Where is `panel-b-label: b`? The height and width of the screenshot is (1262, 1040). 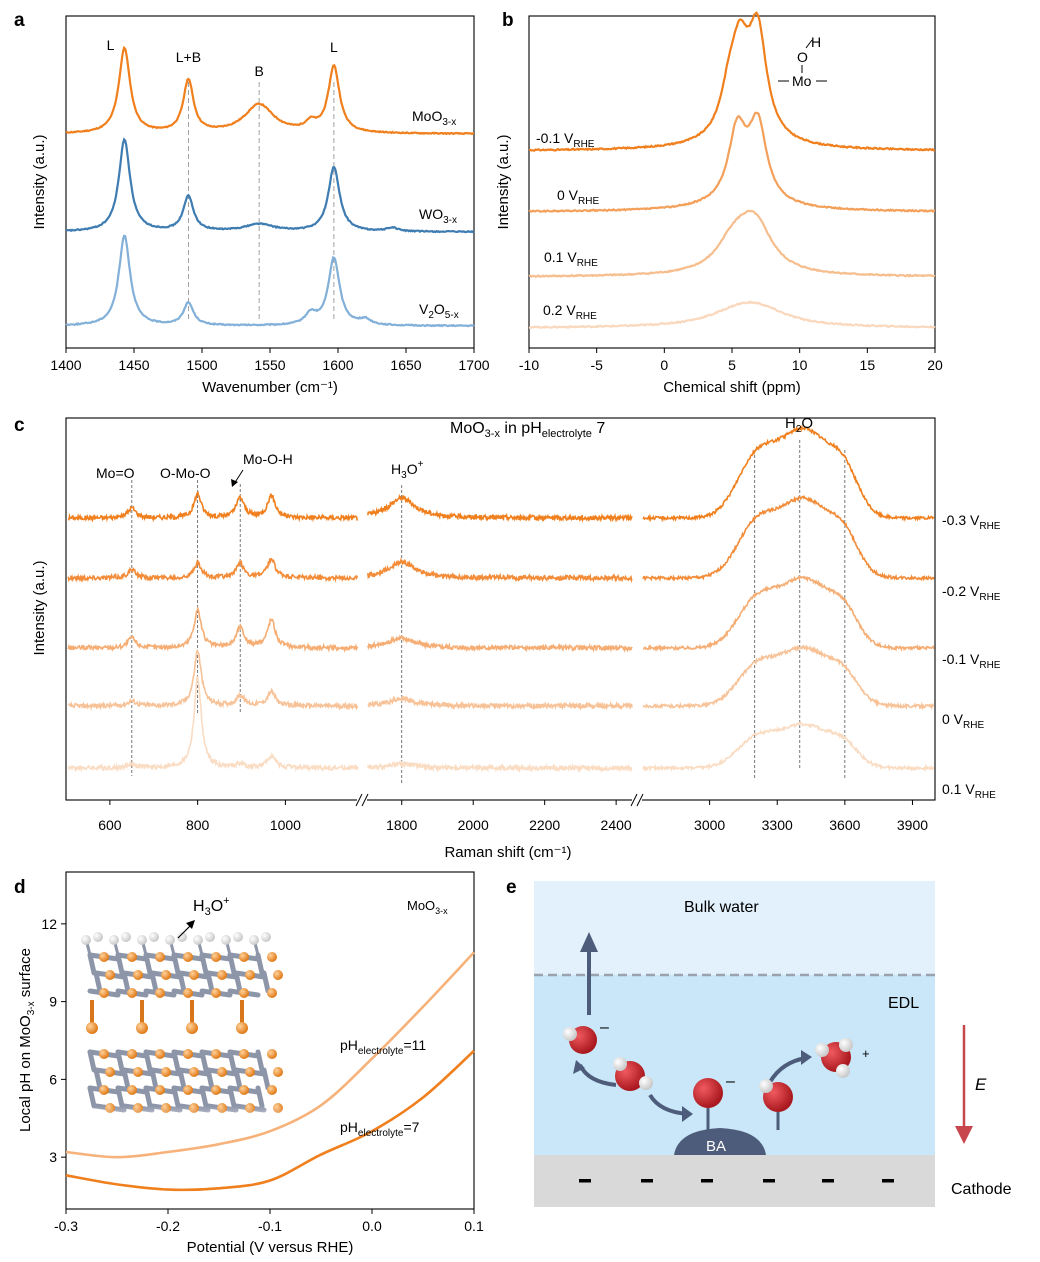
panel-b-label: b is located at coordinates (508, 20).